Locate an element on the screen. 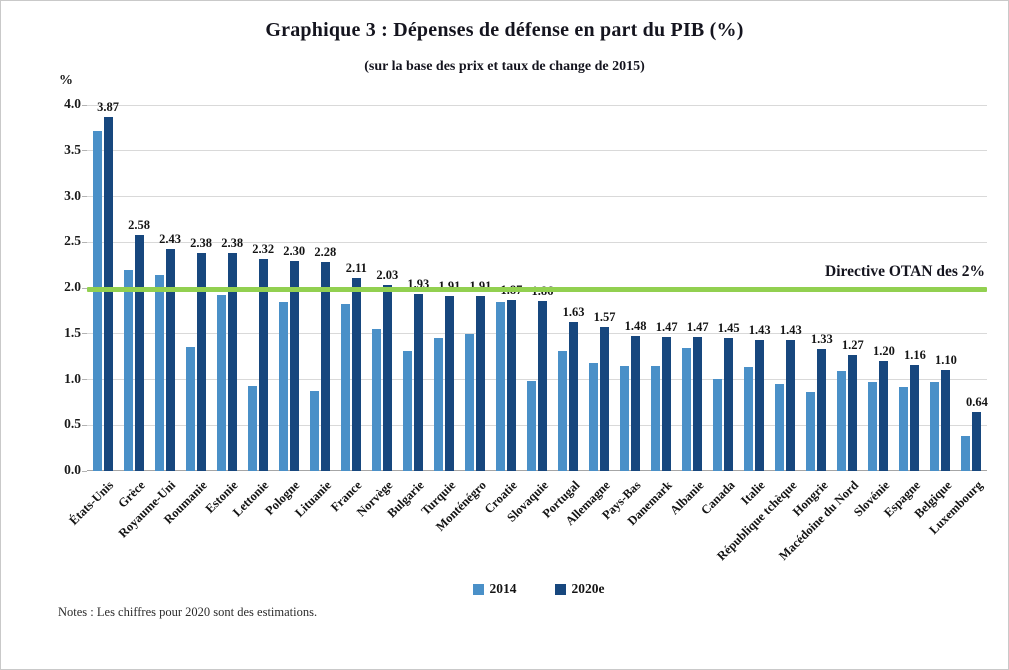  bar-value-label: 1.45 is located at coordinates (728, 328).